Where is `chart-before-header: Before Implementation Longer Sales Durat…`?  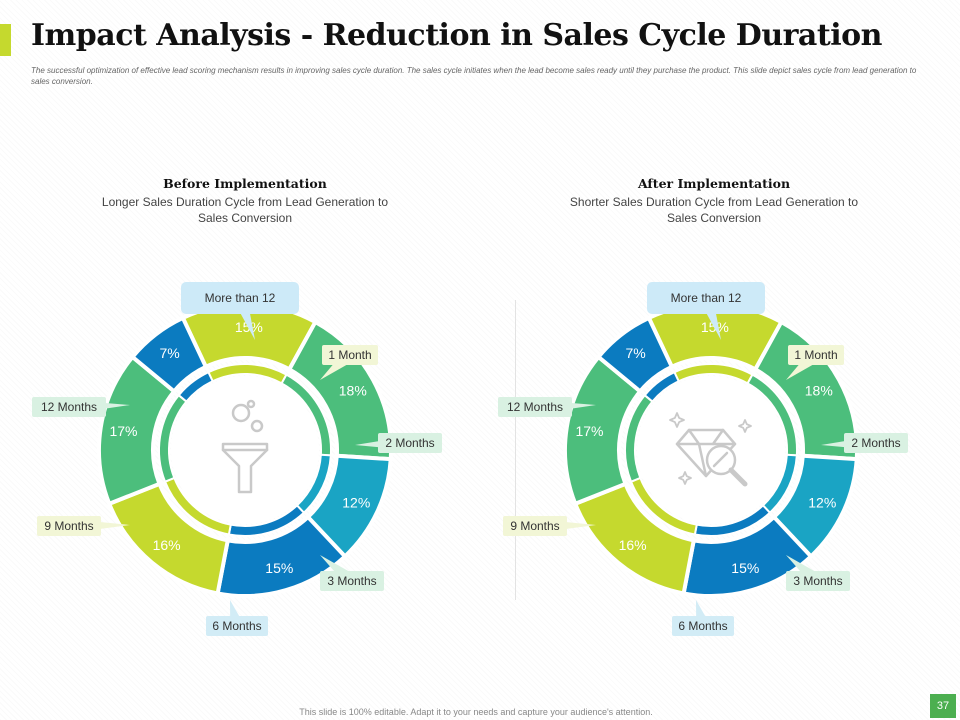 chart-before-header: Before Implementation Longer Sales Durat… is located at coordinates (245, 201).